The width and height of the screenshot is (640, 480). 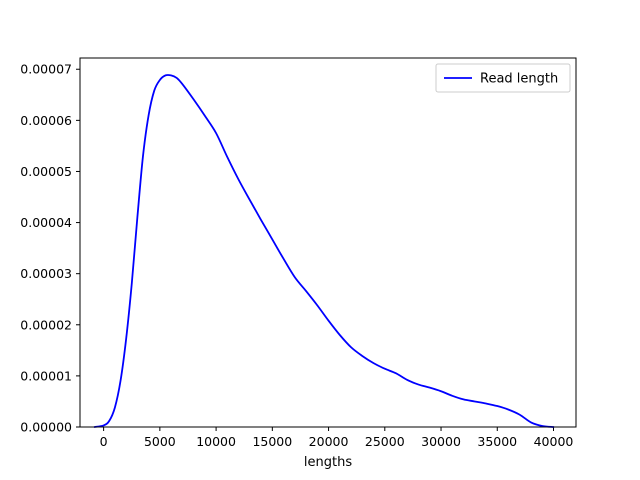 I want to click on y-tick-label: 0.00002, so click(x=46, y=324).